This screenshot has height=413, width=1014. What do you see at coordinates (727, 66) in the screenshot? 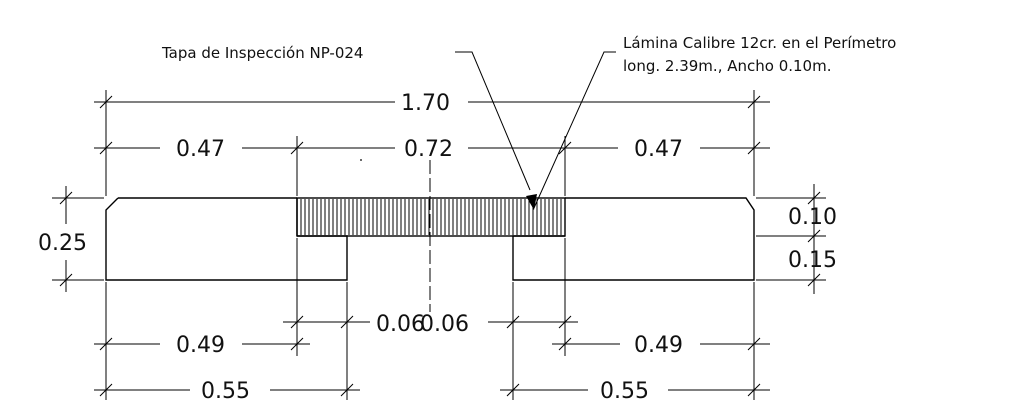
I see `note-sheet-metal-line2: long. 2.39m., Ancho 0.10m.` at bounding box center [727, 66].